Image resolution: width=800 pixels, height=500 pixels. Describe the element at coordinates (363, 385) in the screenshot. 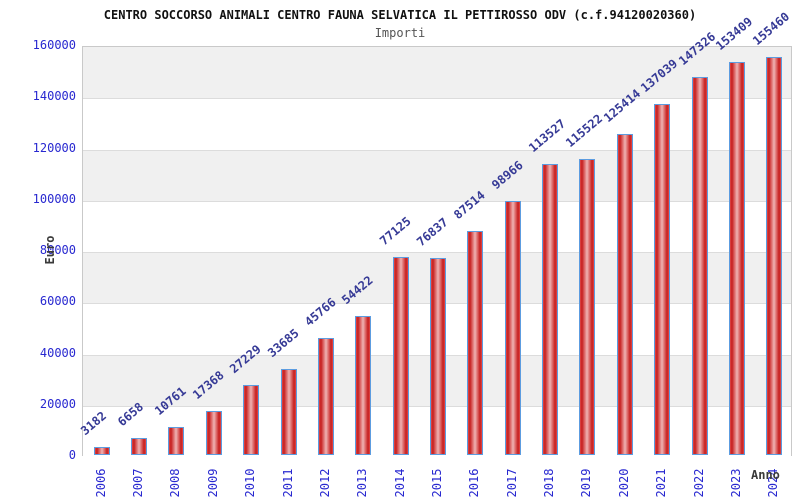

I see `bar-2013` at that location.